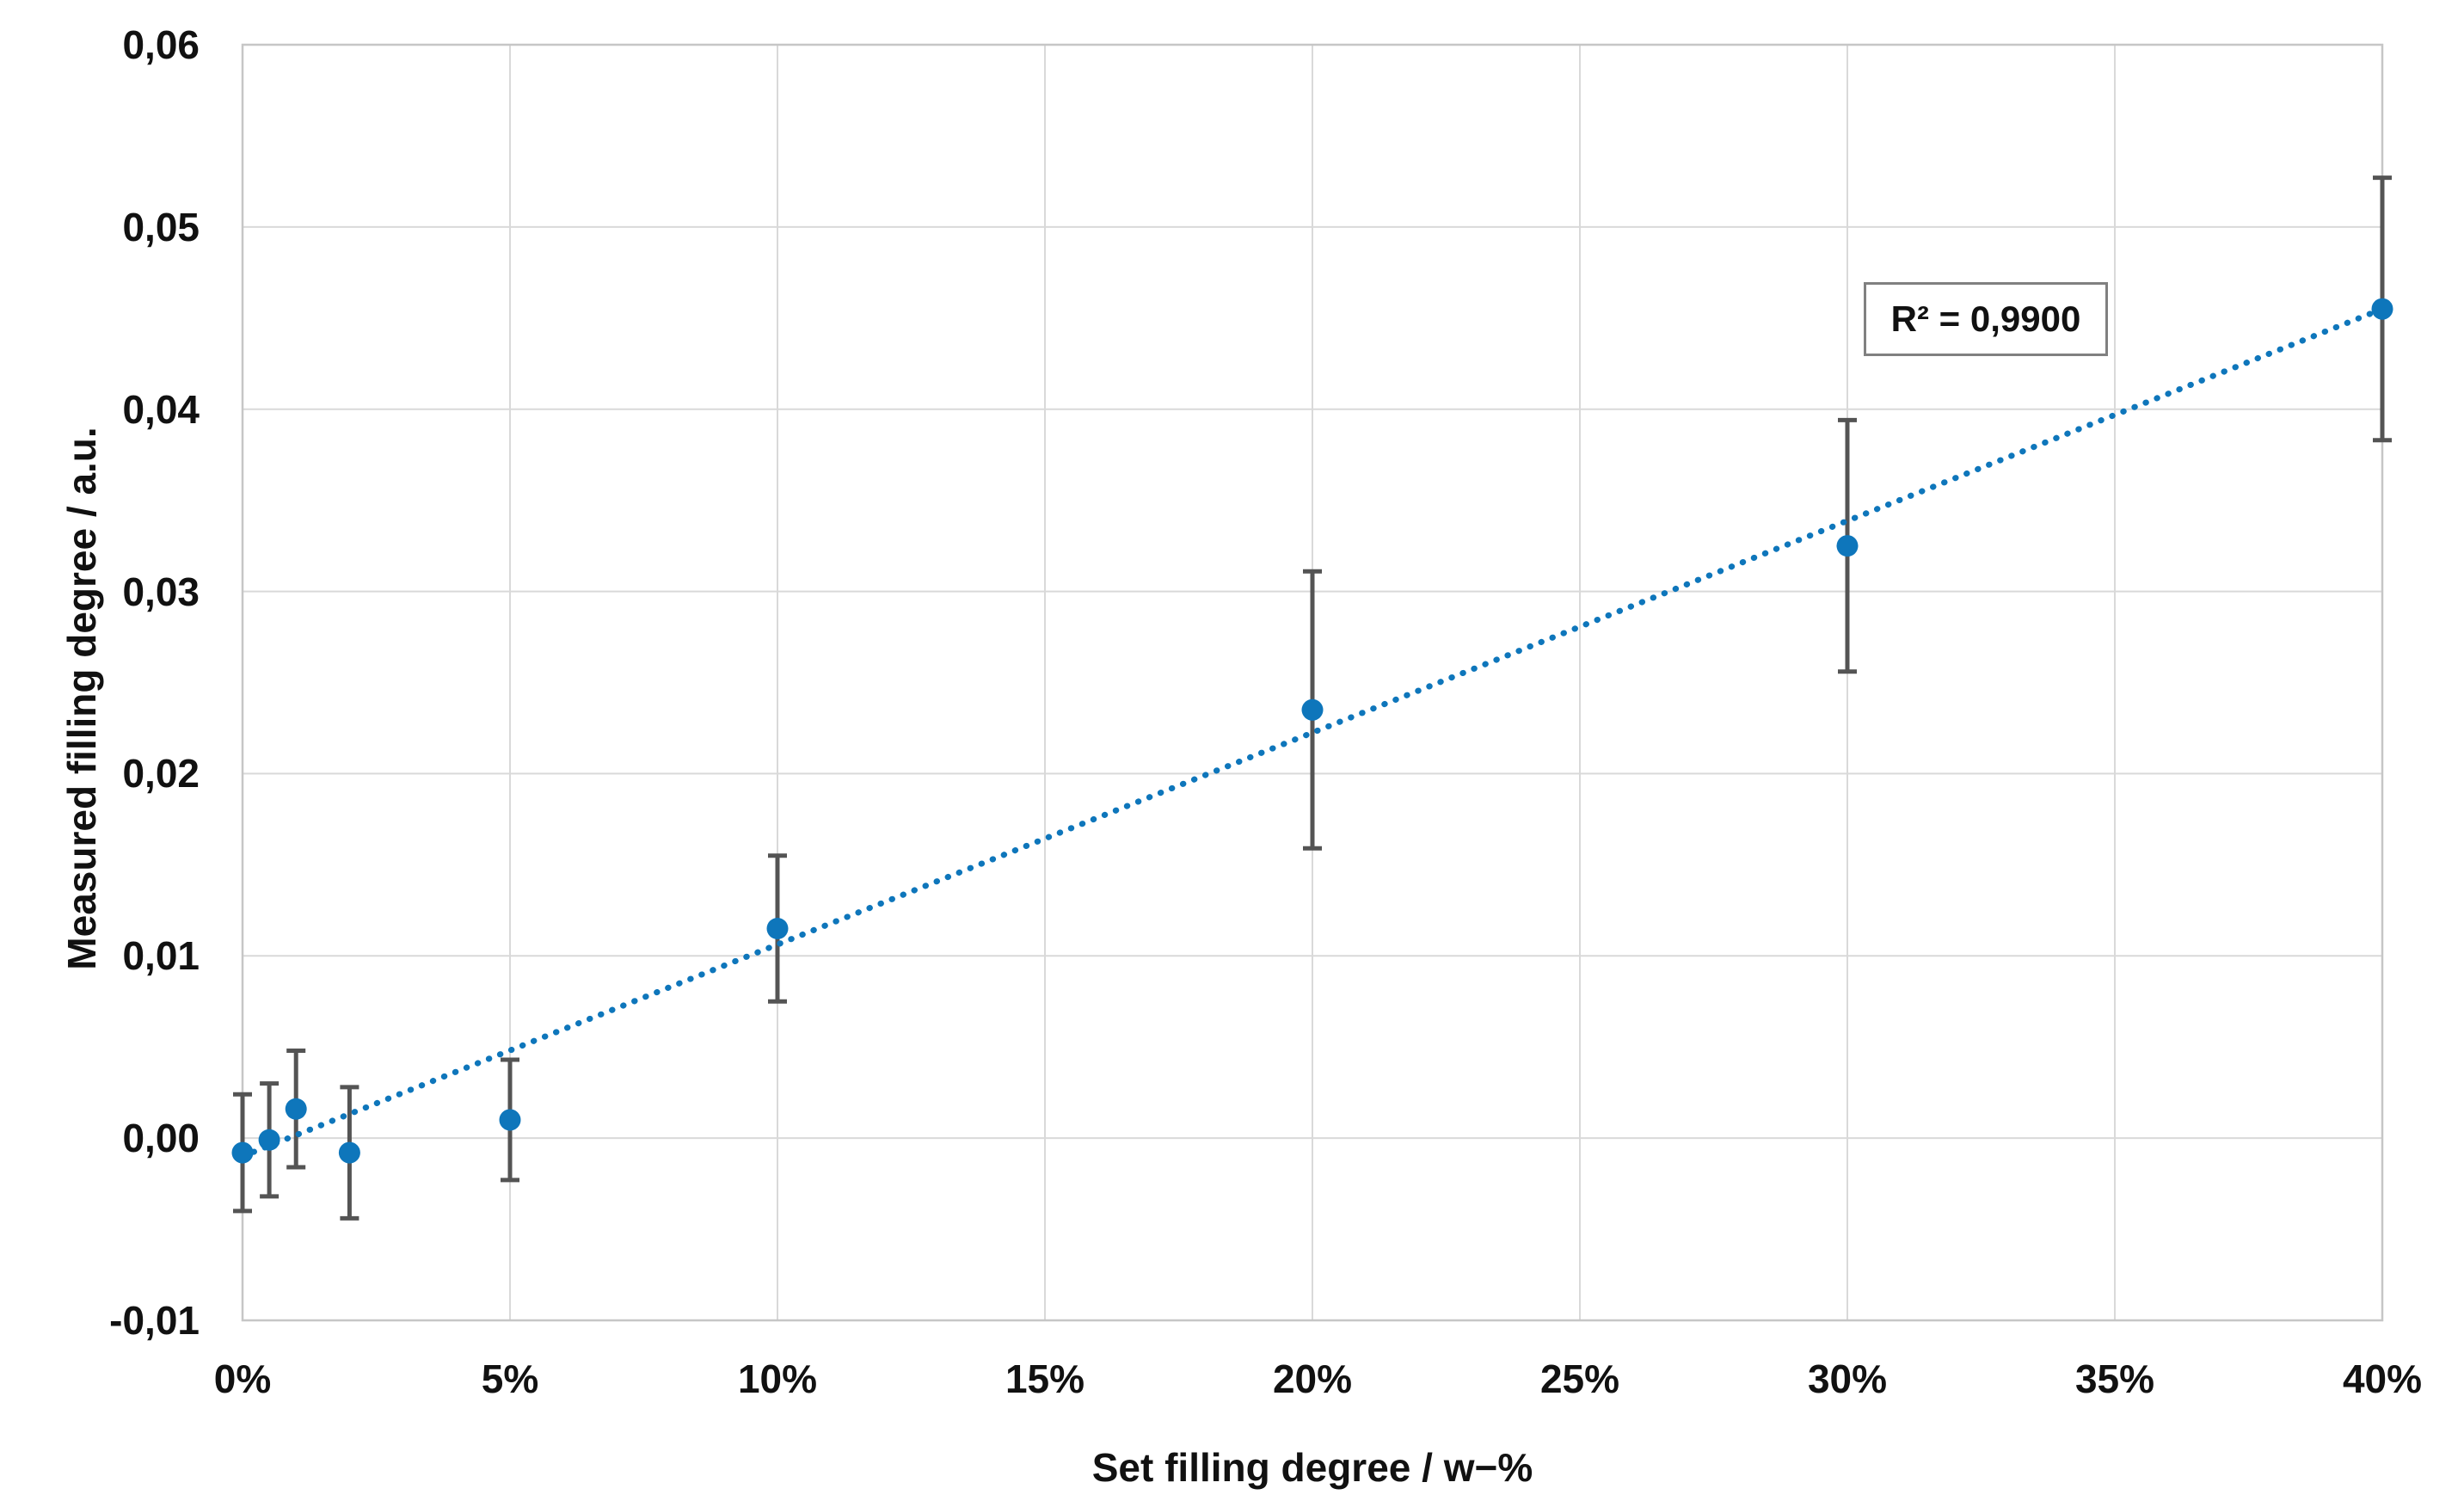 This screenshot has height=1507, width=2464. What do you see at coordinates (161, 409) in the screenshot?
I see `y-tick-label: 0,04` at bounding box center [161, 409].